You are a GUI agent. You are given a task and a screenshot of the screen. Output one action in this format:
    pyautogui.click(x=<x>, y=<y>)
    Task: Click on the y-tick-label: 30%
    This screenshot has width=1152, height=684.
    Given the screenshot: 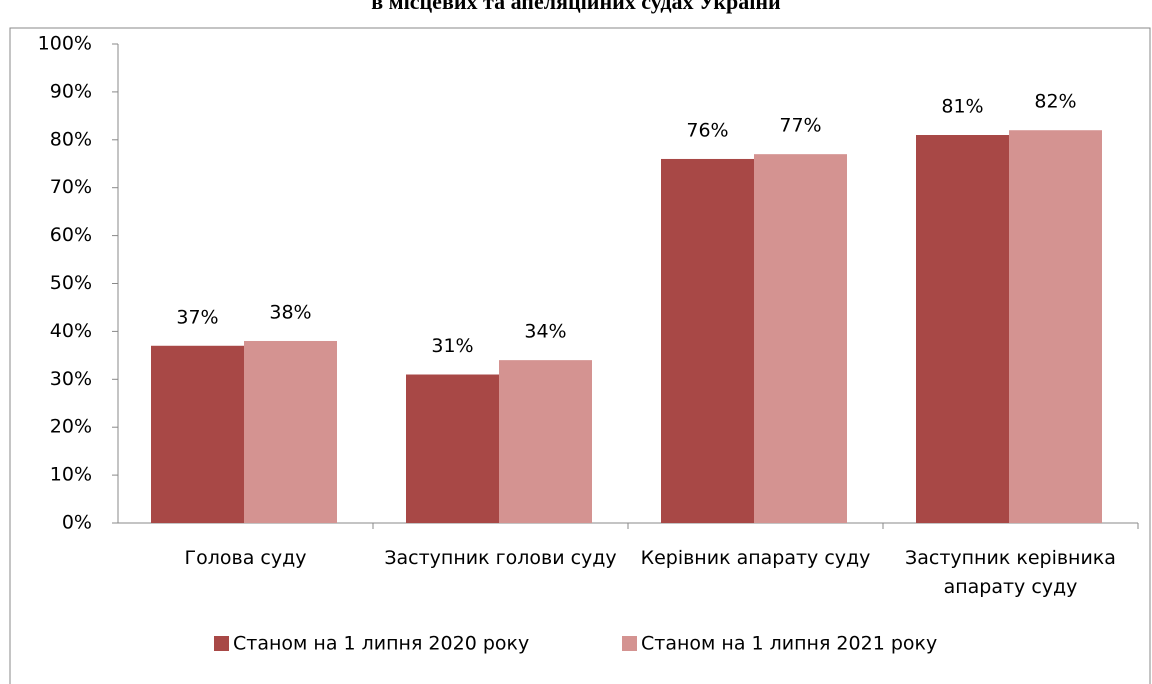 What is the action you would take?
    pyautogui.click(x=71, y=379)
    